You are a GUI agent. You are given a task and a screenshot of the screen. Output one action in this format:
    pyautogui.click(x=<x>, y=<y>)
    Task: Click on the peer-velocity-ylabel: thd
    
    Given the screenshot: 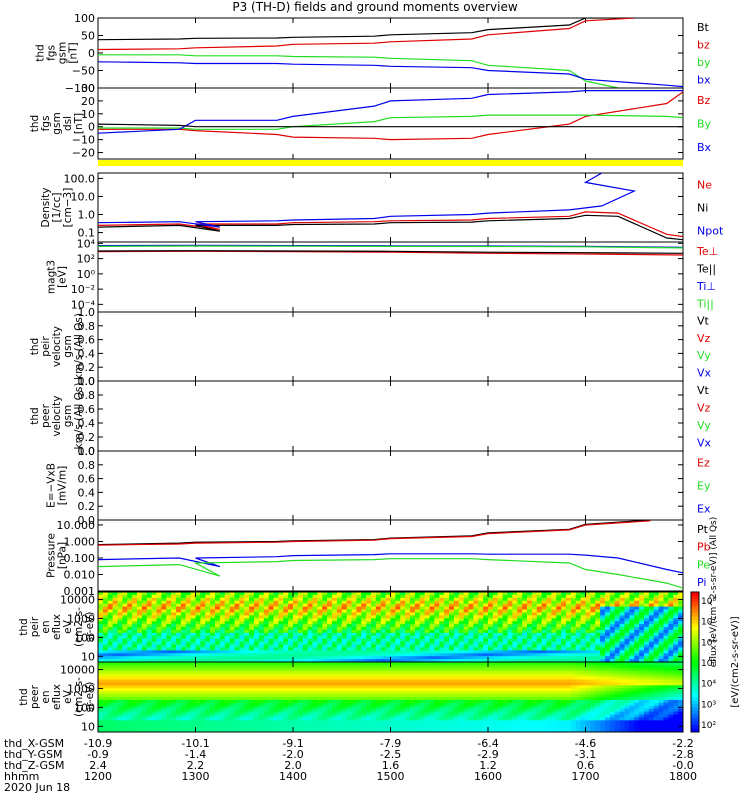 What is the action you would take?
    pyautogui.click(x=35, y=415)
    